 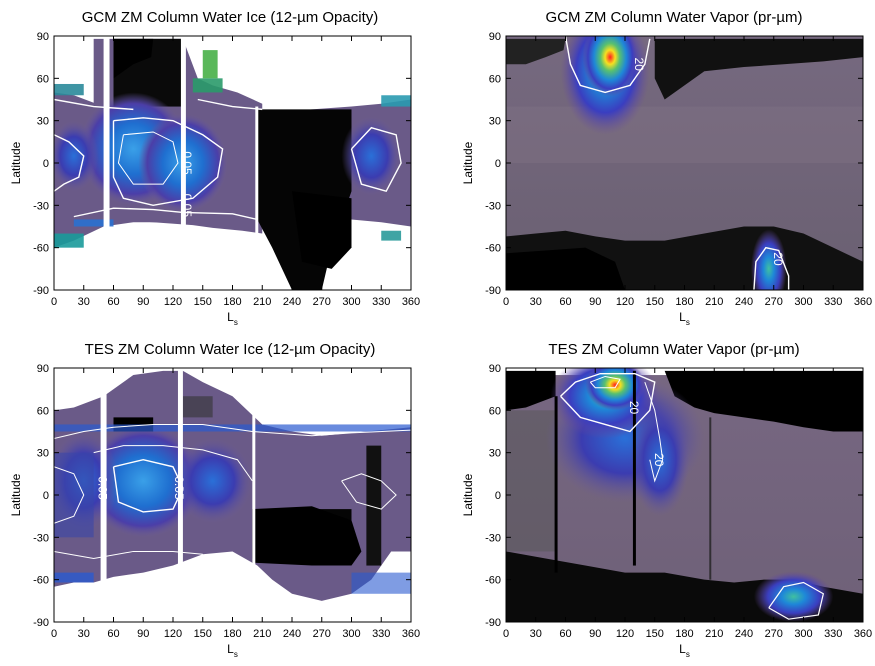 I want to click on x-tick-label: 180, so click(x=684, y=302).